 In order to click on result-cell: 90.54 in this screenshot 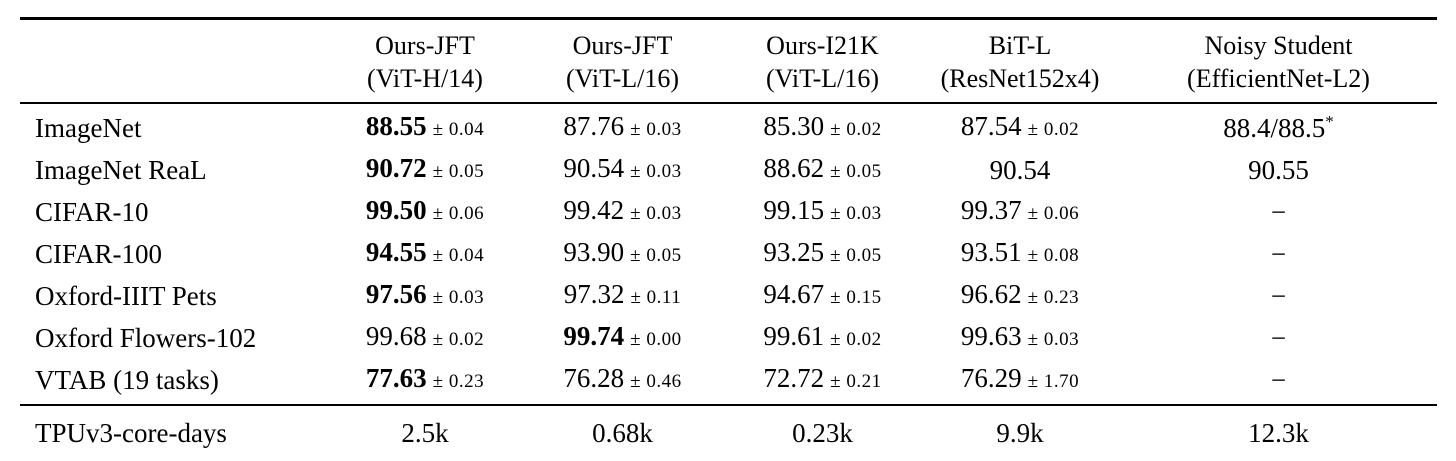, I will do `click(1020, 170)`.